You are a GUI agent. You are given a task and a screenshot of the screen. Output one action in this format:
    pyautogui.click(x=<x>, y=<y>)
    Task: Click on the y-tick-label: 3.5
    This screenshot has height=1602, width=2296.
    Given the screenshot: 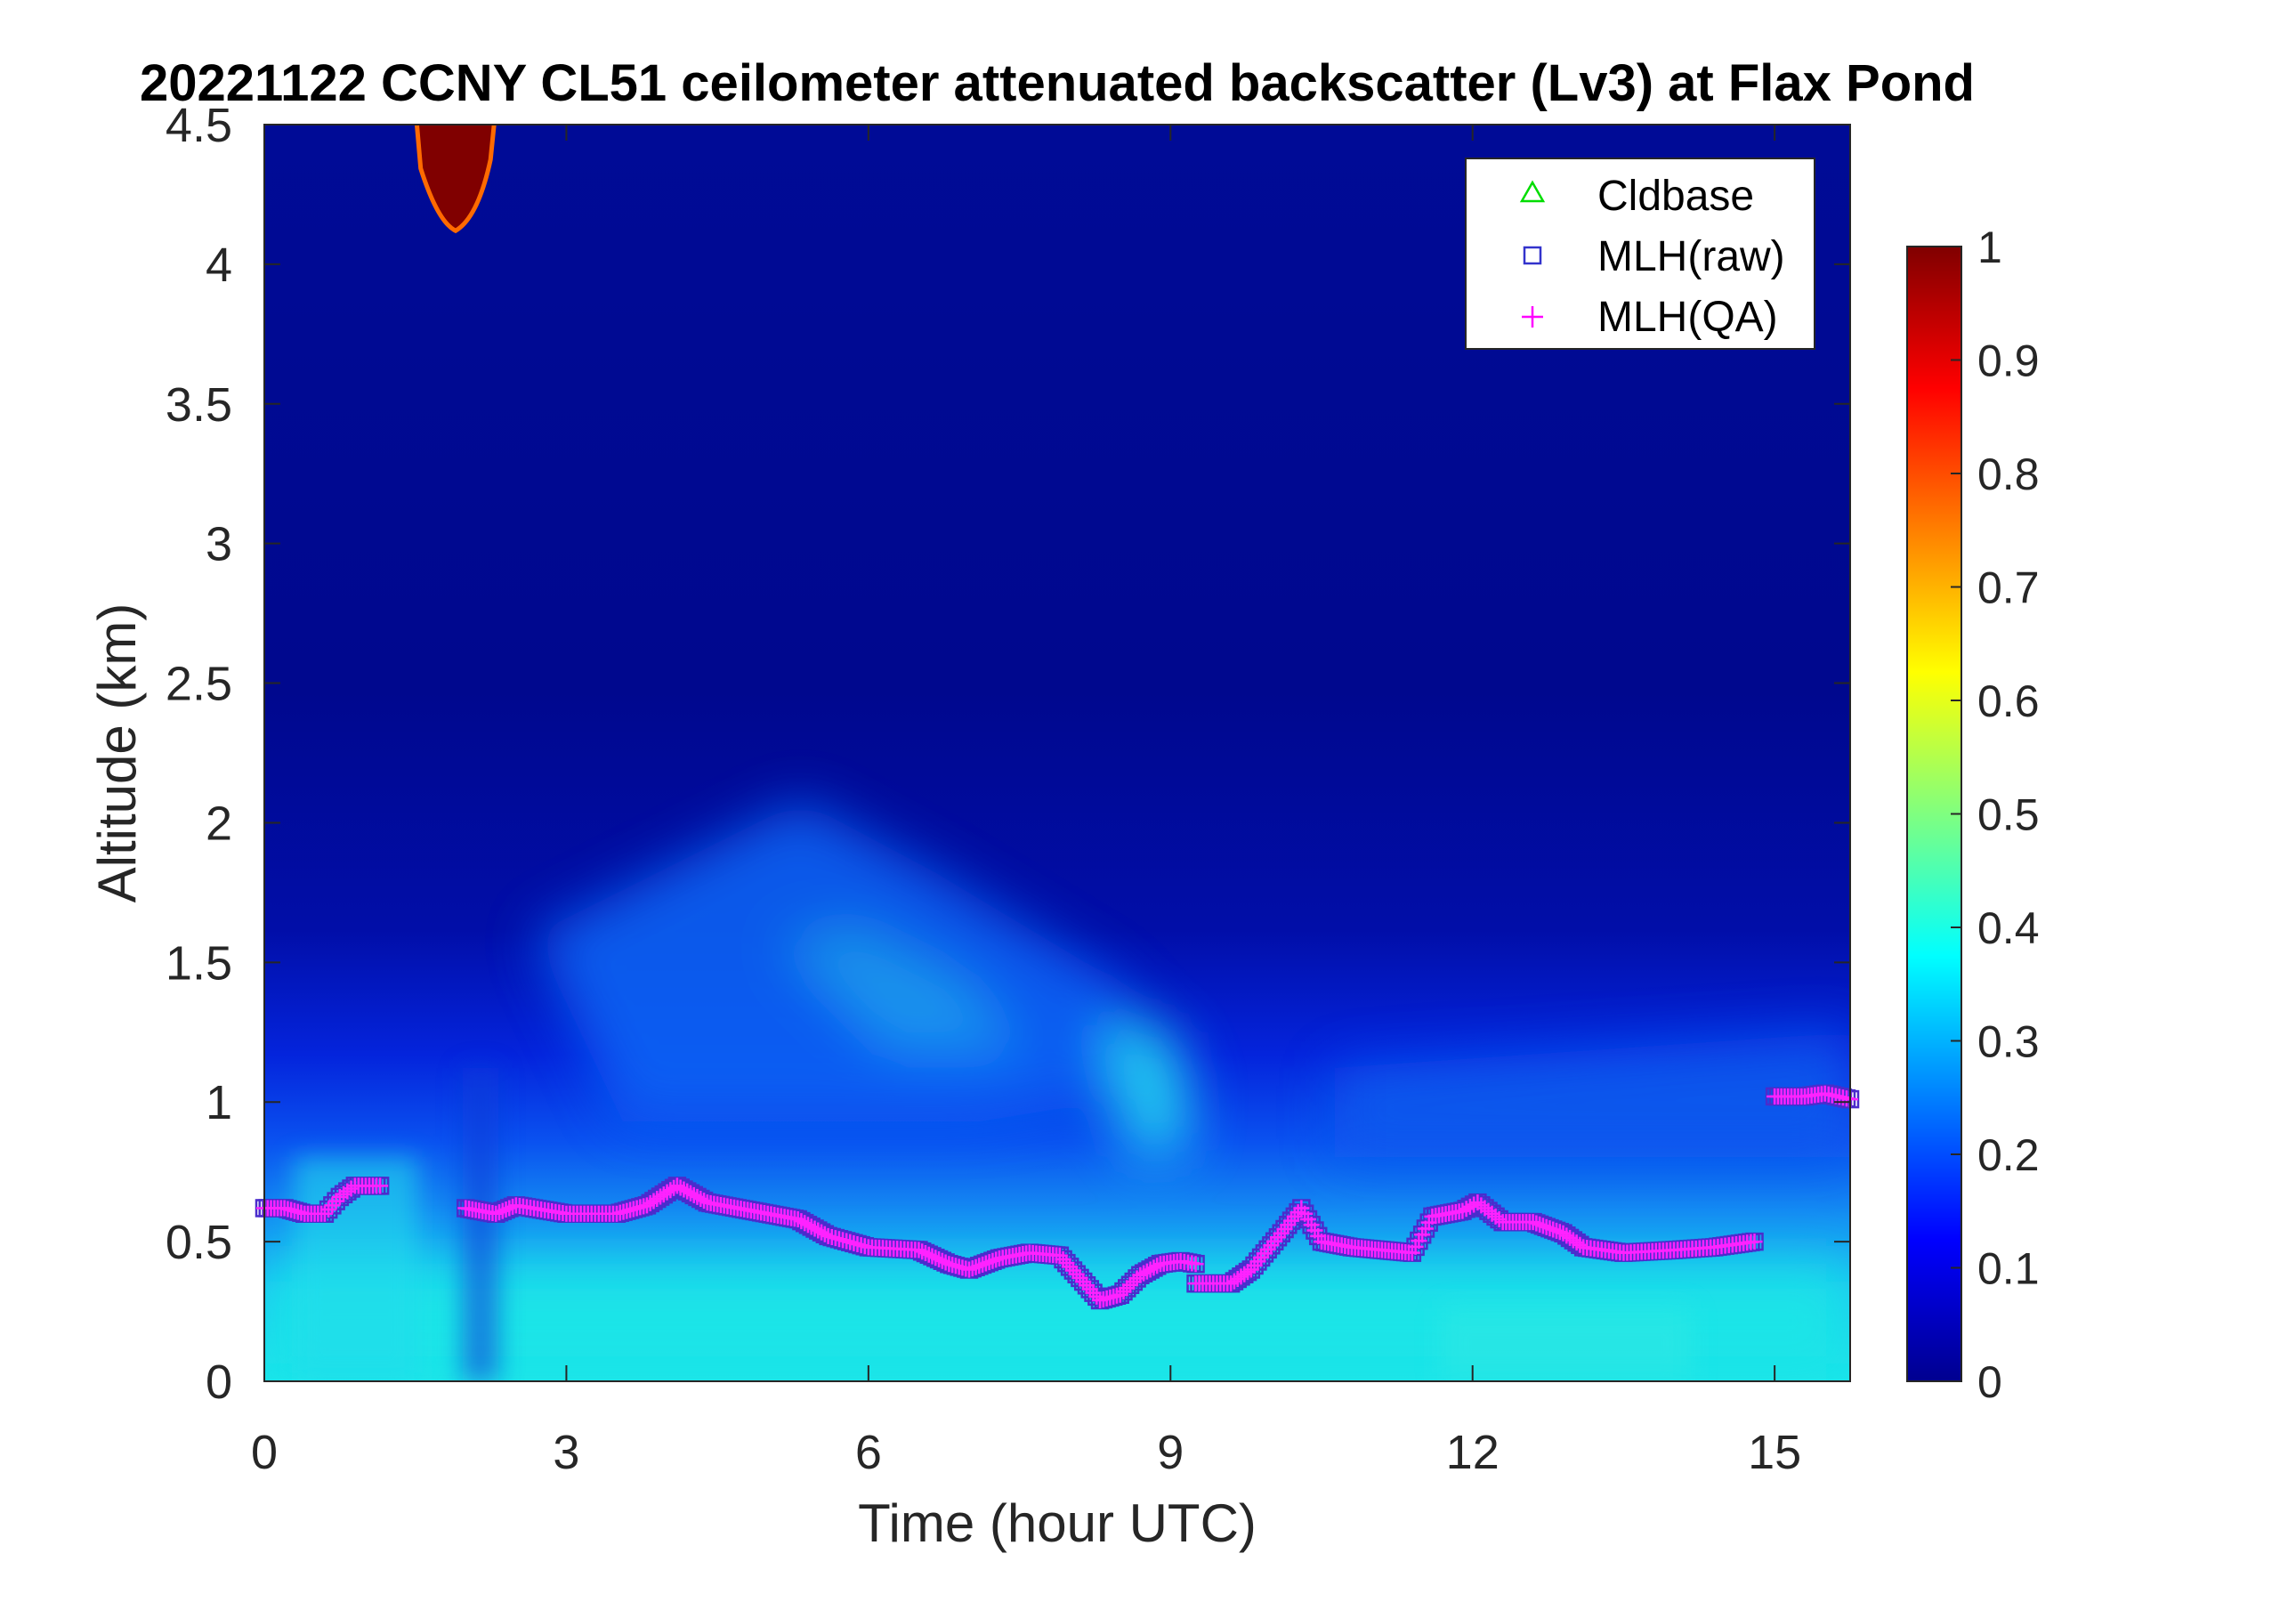 What is the action you would take?
    pyautogui.click(x=199, y=405)
    